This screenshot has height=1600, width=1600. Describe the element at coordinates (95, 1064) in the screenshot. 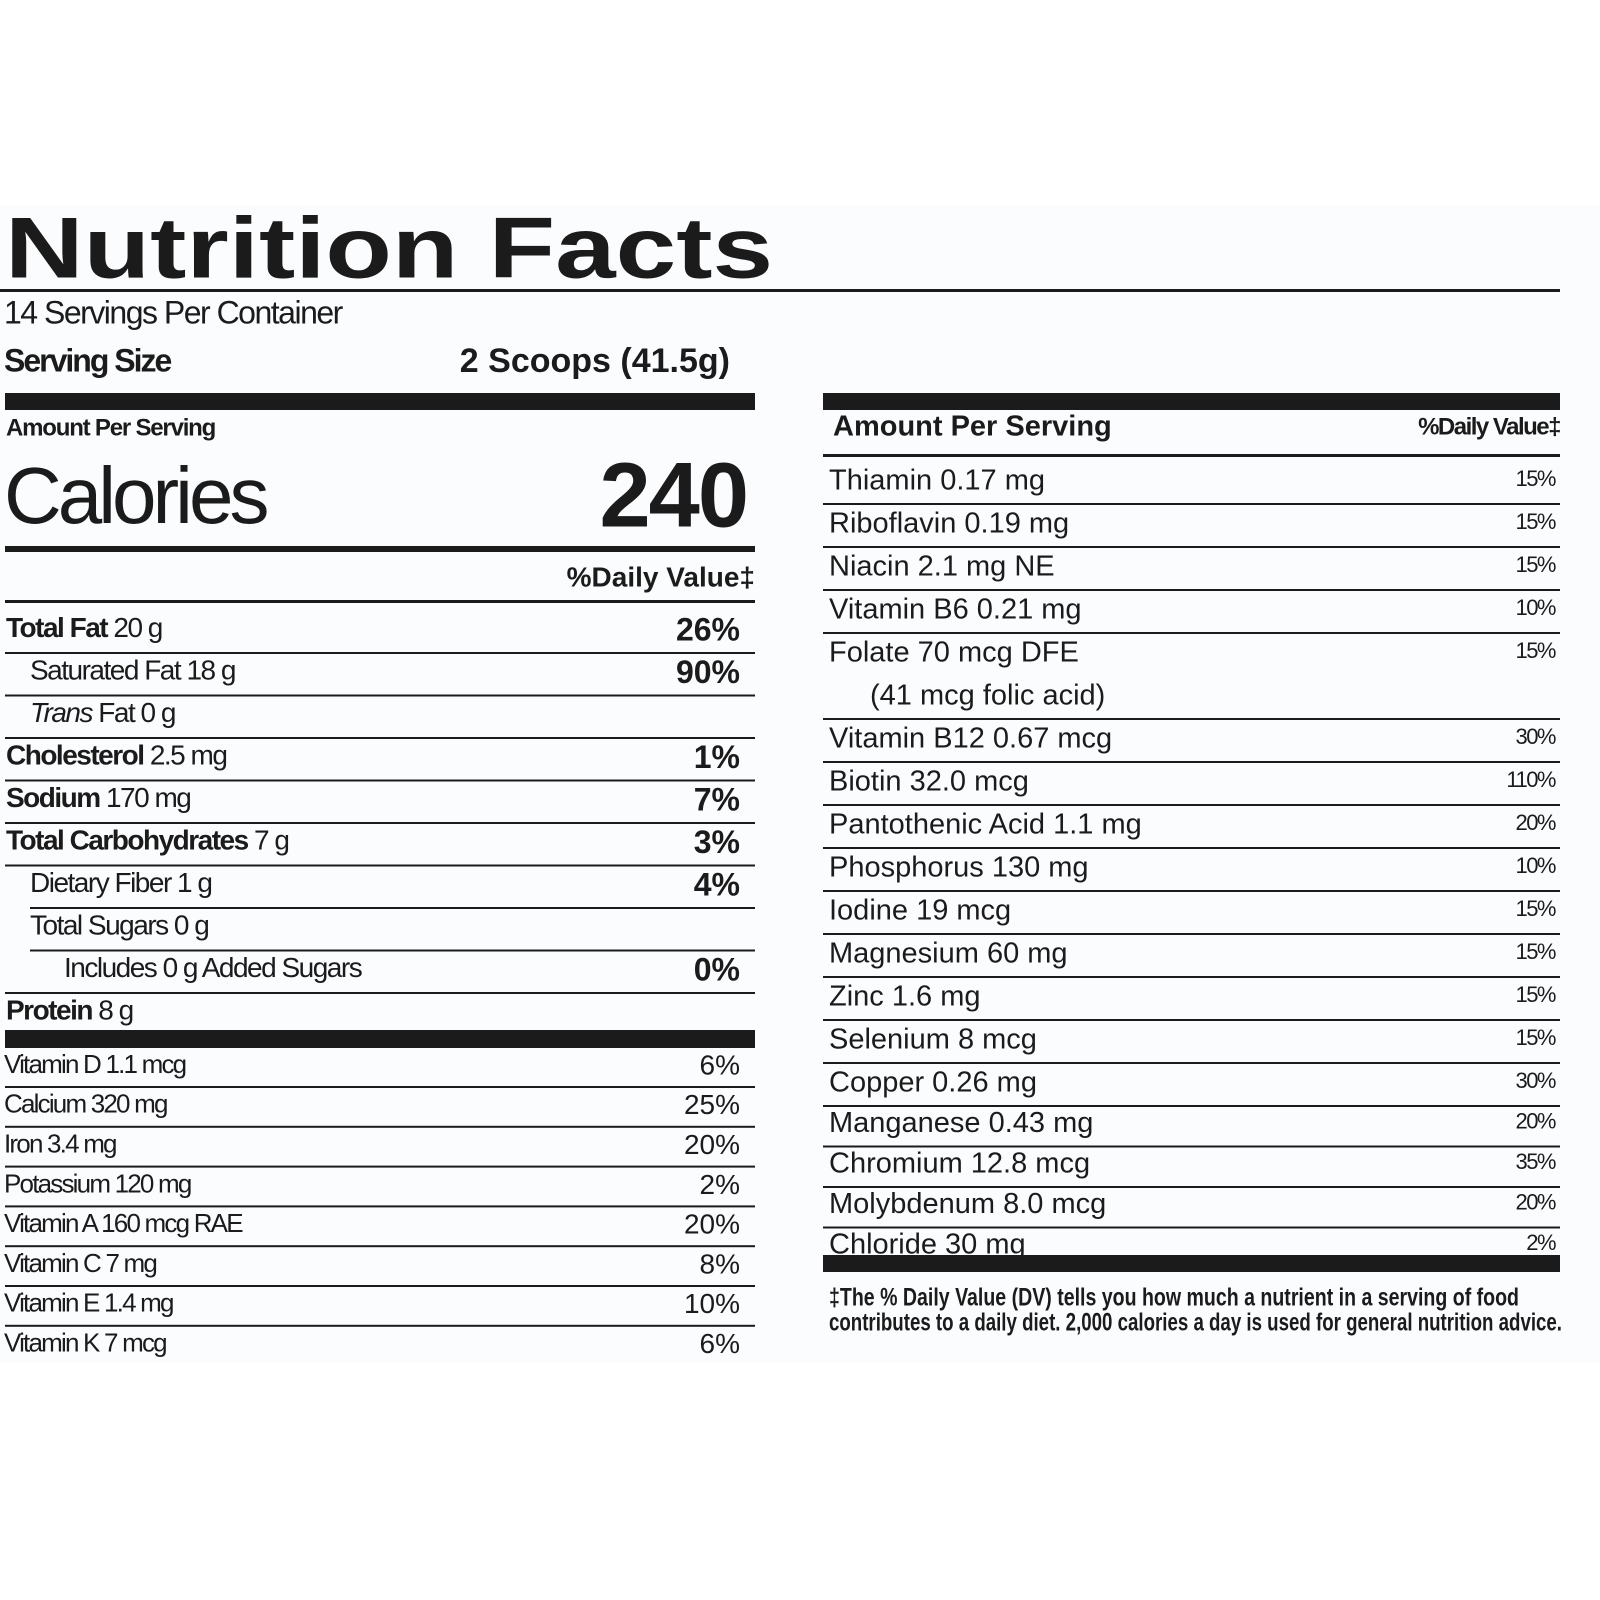

I see `vitamin-label: Vitamin D 1.1 mcg` at that location.